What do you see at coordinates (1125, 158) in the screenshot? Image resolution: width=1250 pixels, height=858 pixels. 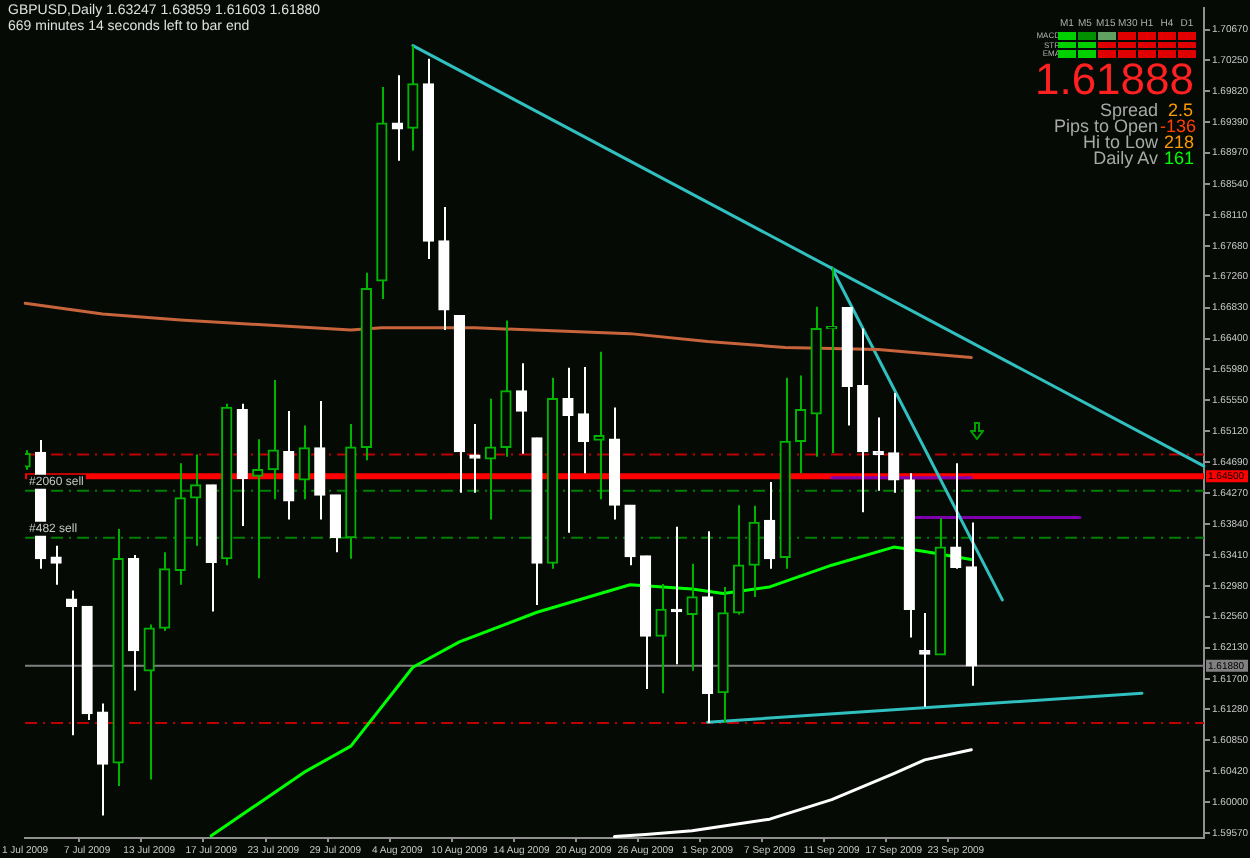 I see `annotation: Daily Av` at bounding box center [1125, 158].